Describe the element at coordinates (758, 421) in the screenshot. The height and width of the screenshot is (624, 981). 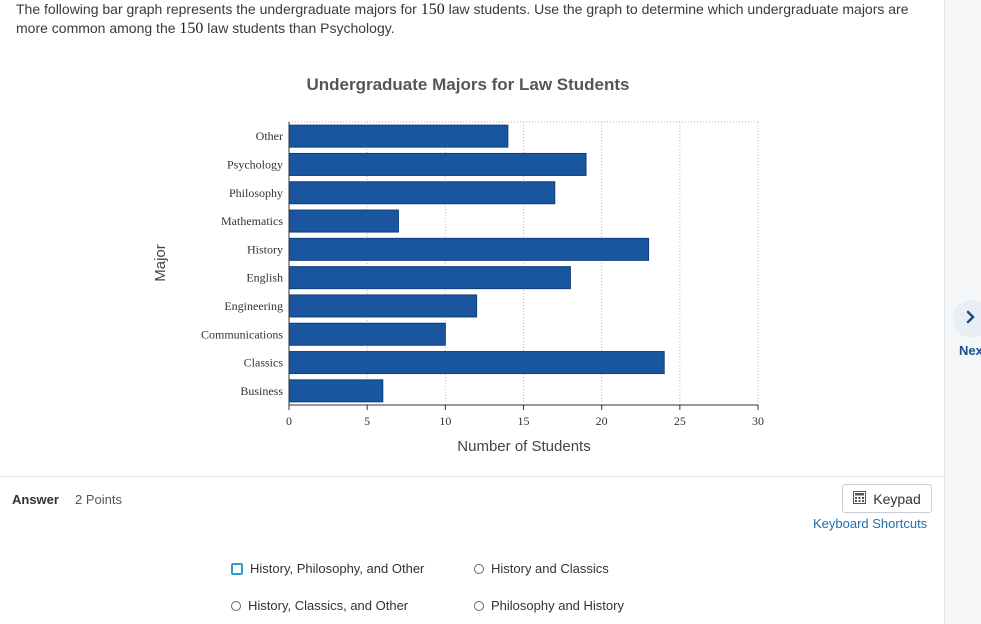
I see `x-tick-label: 30` at that location.